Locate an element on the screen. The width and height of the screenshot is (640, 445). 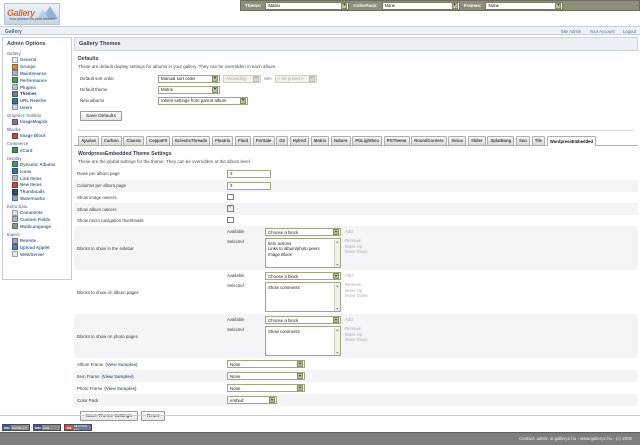
tab-forsale: ForSale is located at coordinates (263, 140).